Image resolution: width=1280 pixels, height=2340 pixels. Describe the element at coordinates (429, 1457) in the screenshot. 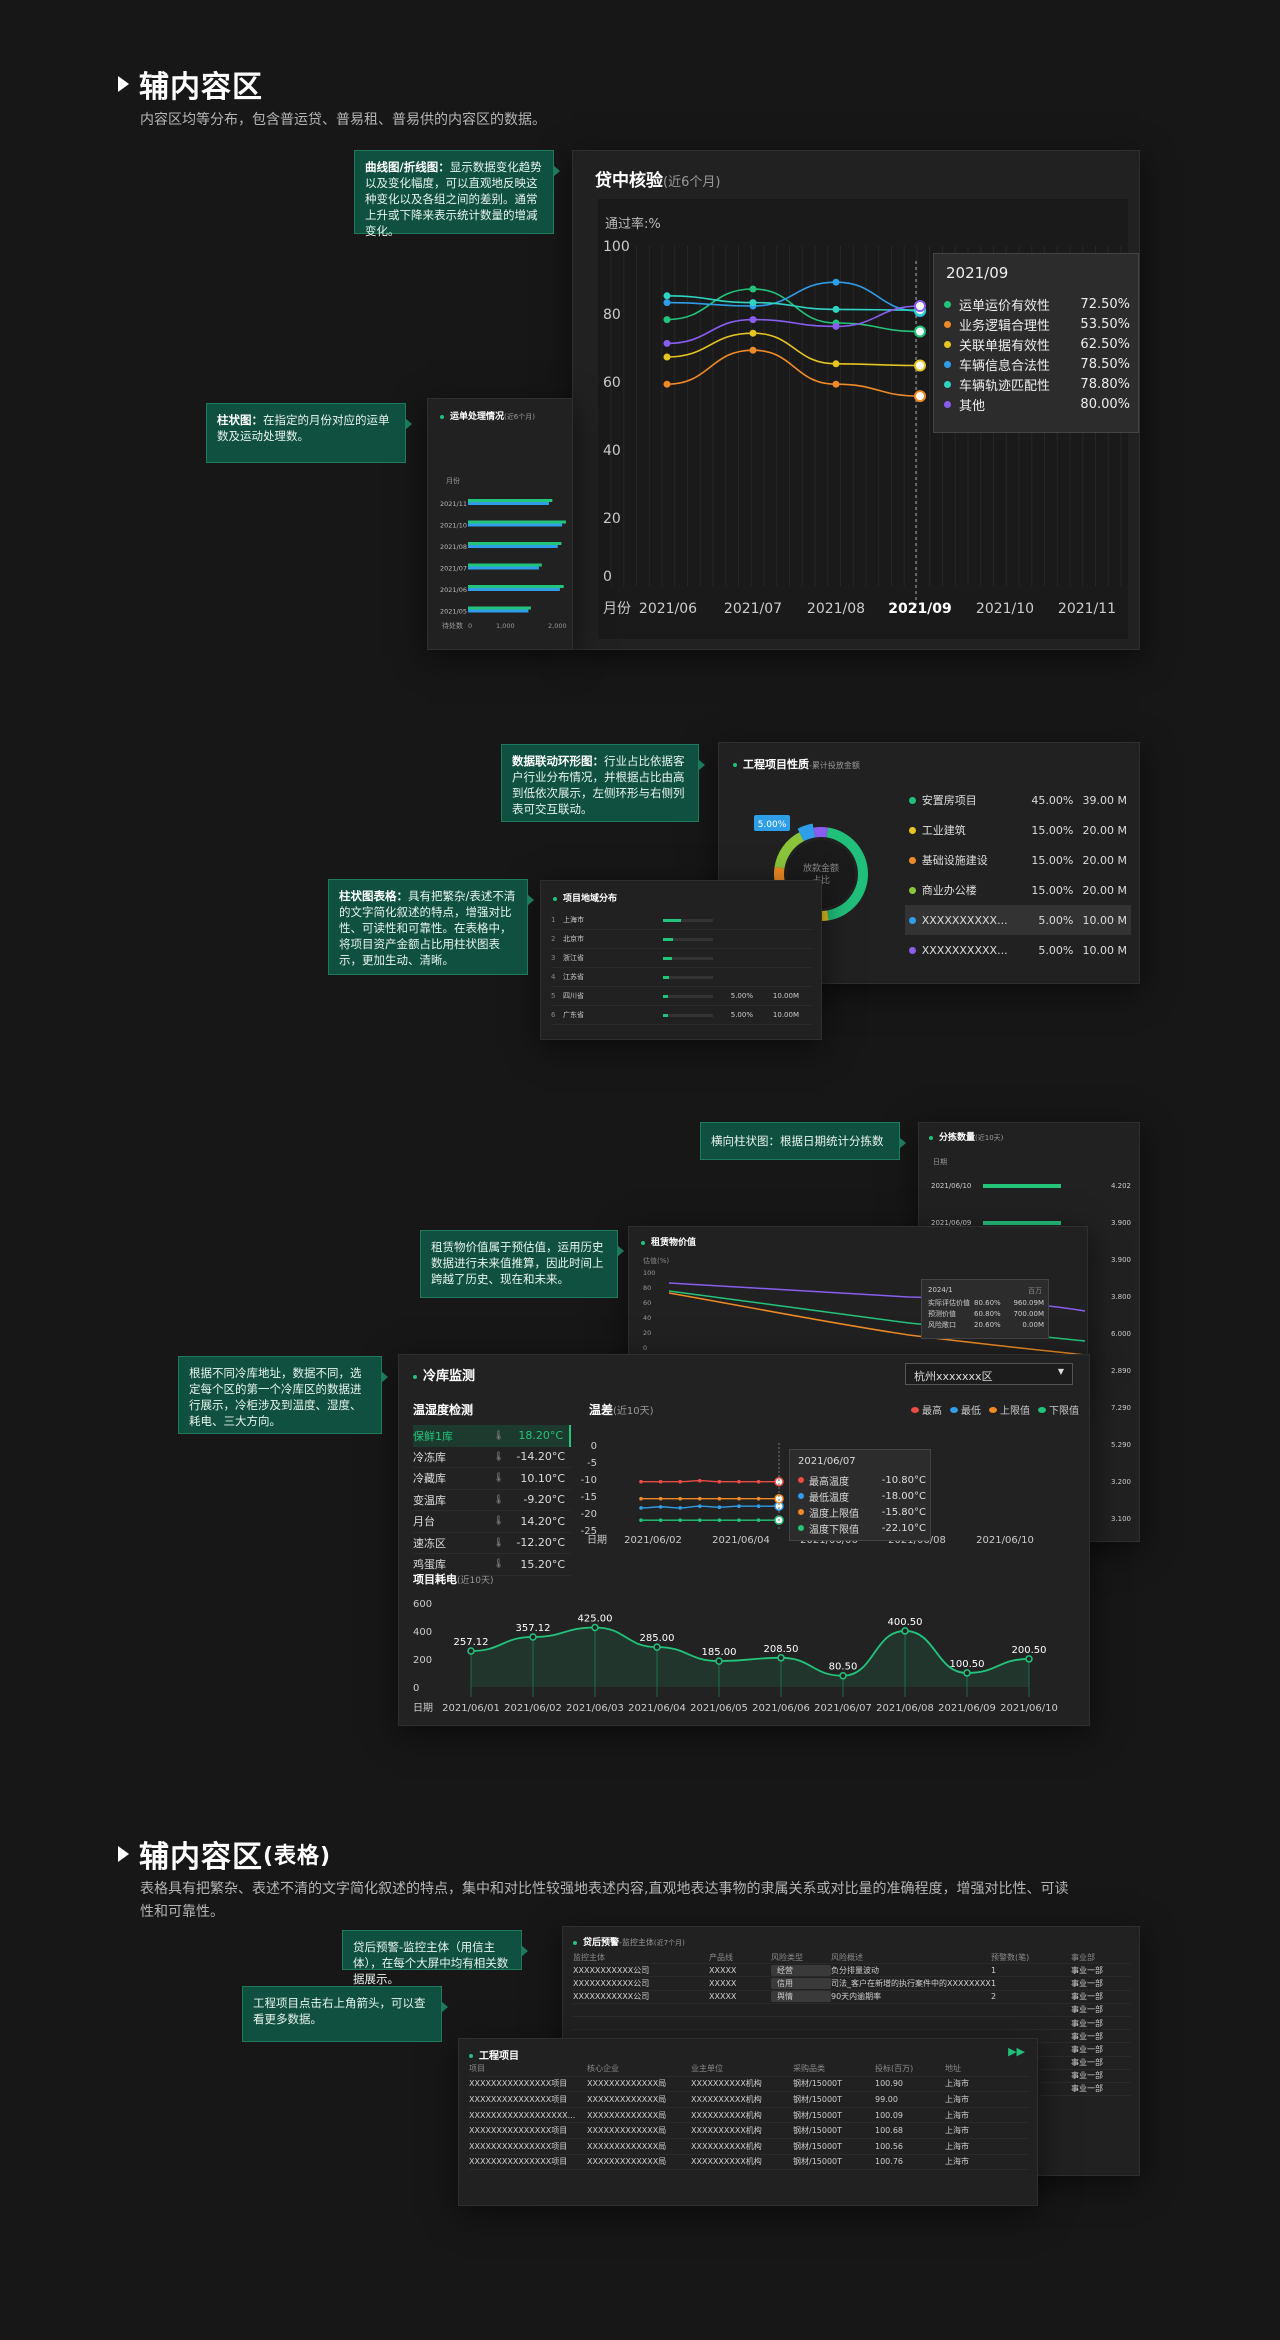

I see `room-name: 冷冻库` at that location.